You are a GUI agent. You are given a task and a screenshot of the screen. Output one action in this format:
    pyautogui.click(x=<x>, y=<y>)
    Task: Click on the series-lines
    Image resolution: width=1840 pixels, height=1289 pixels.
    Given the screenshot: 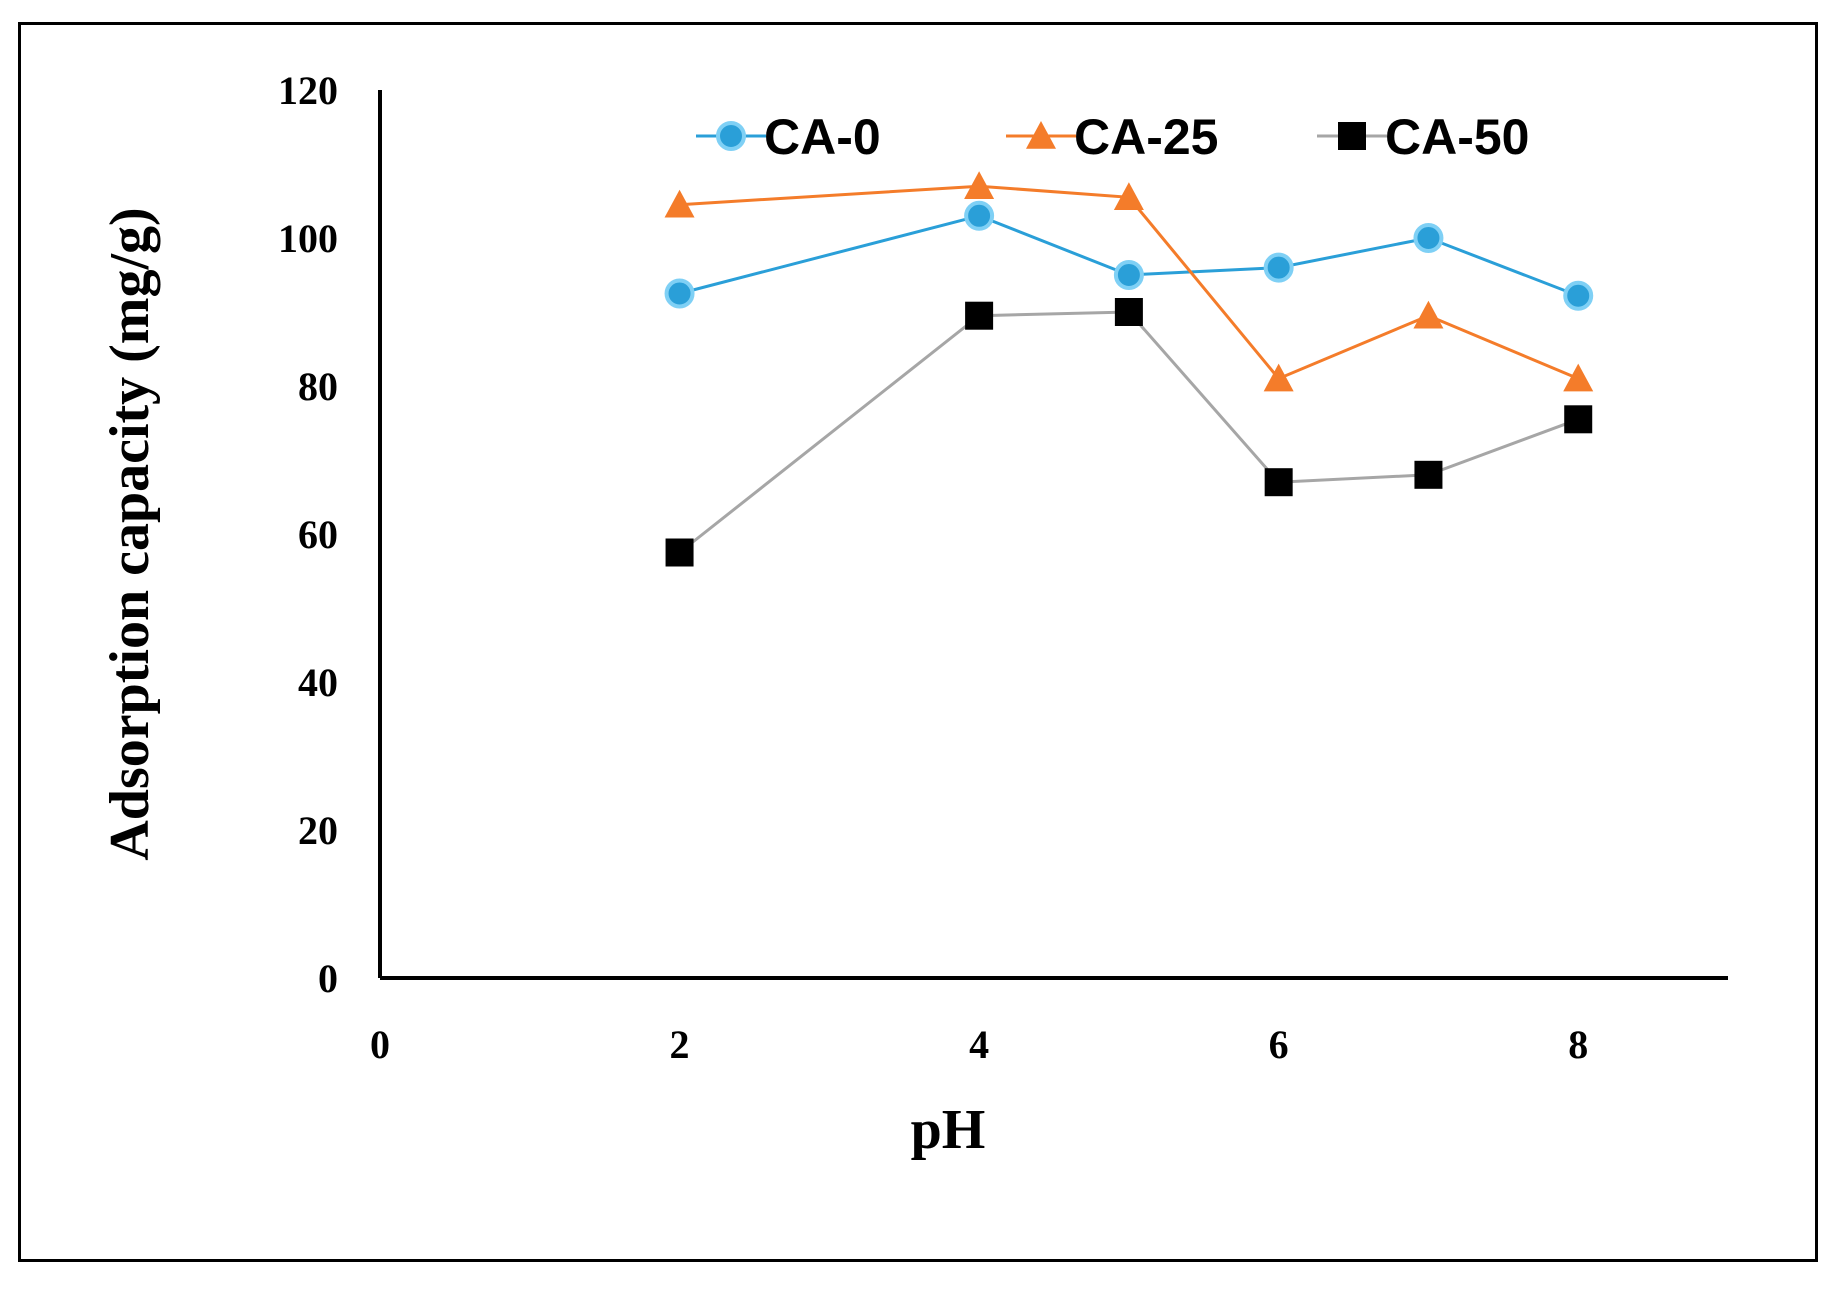 What is the action you would take?
    pyautogui.click(x=1128, y=369)
    